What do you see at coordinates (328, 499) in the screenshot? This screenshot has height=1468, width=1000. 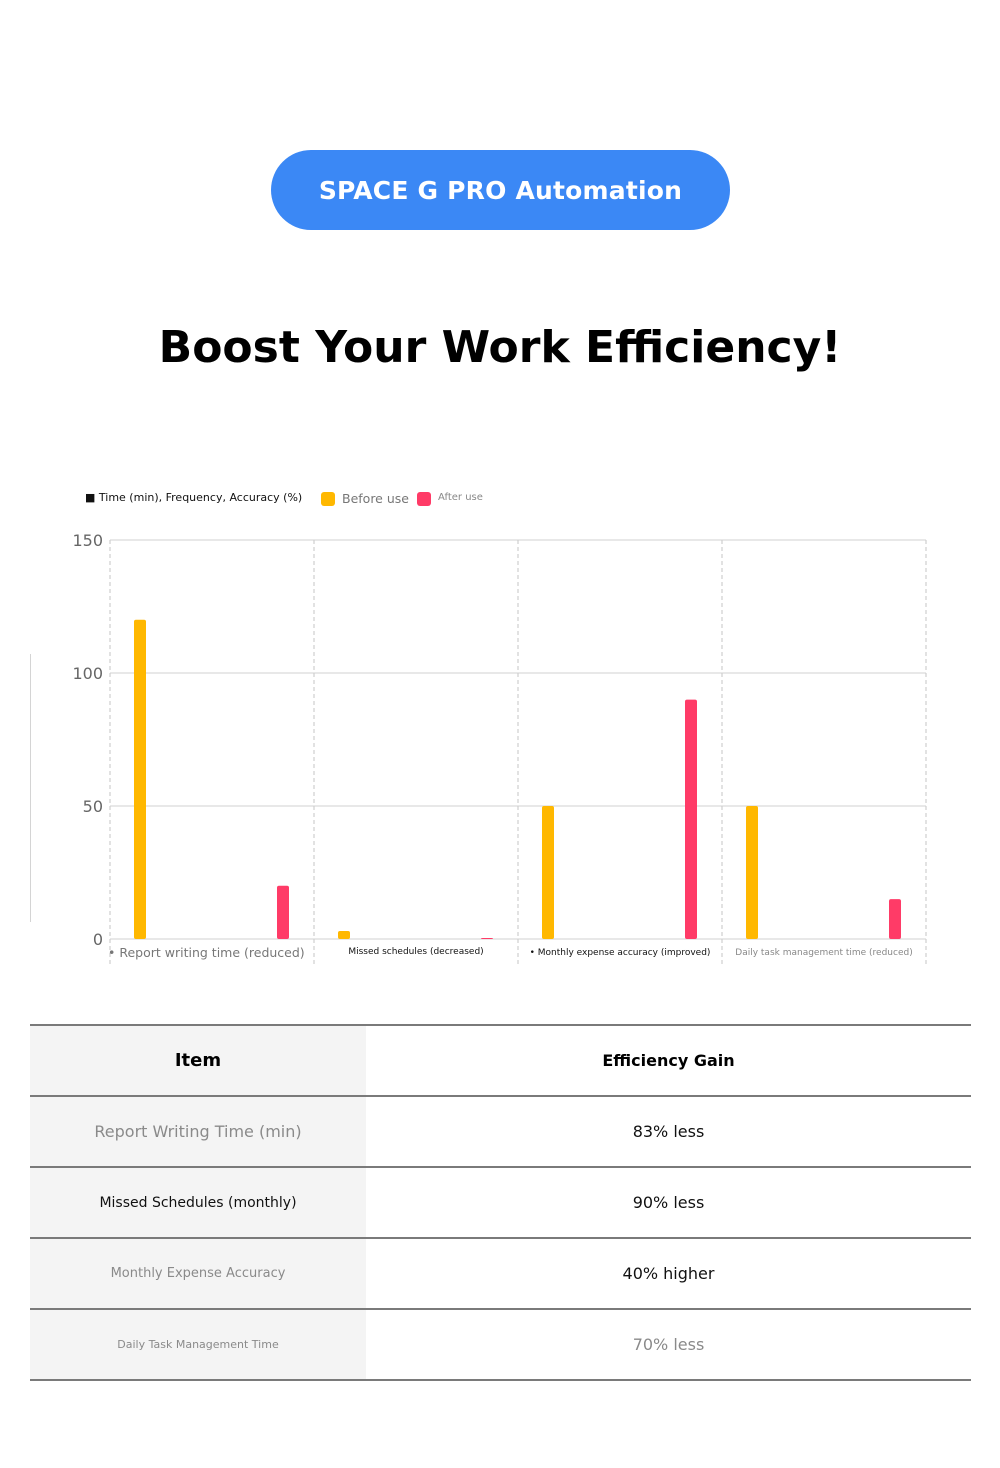 I see `legend-swatch-before` at bounding box center [328, 499].